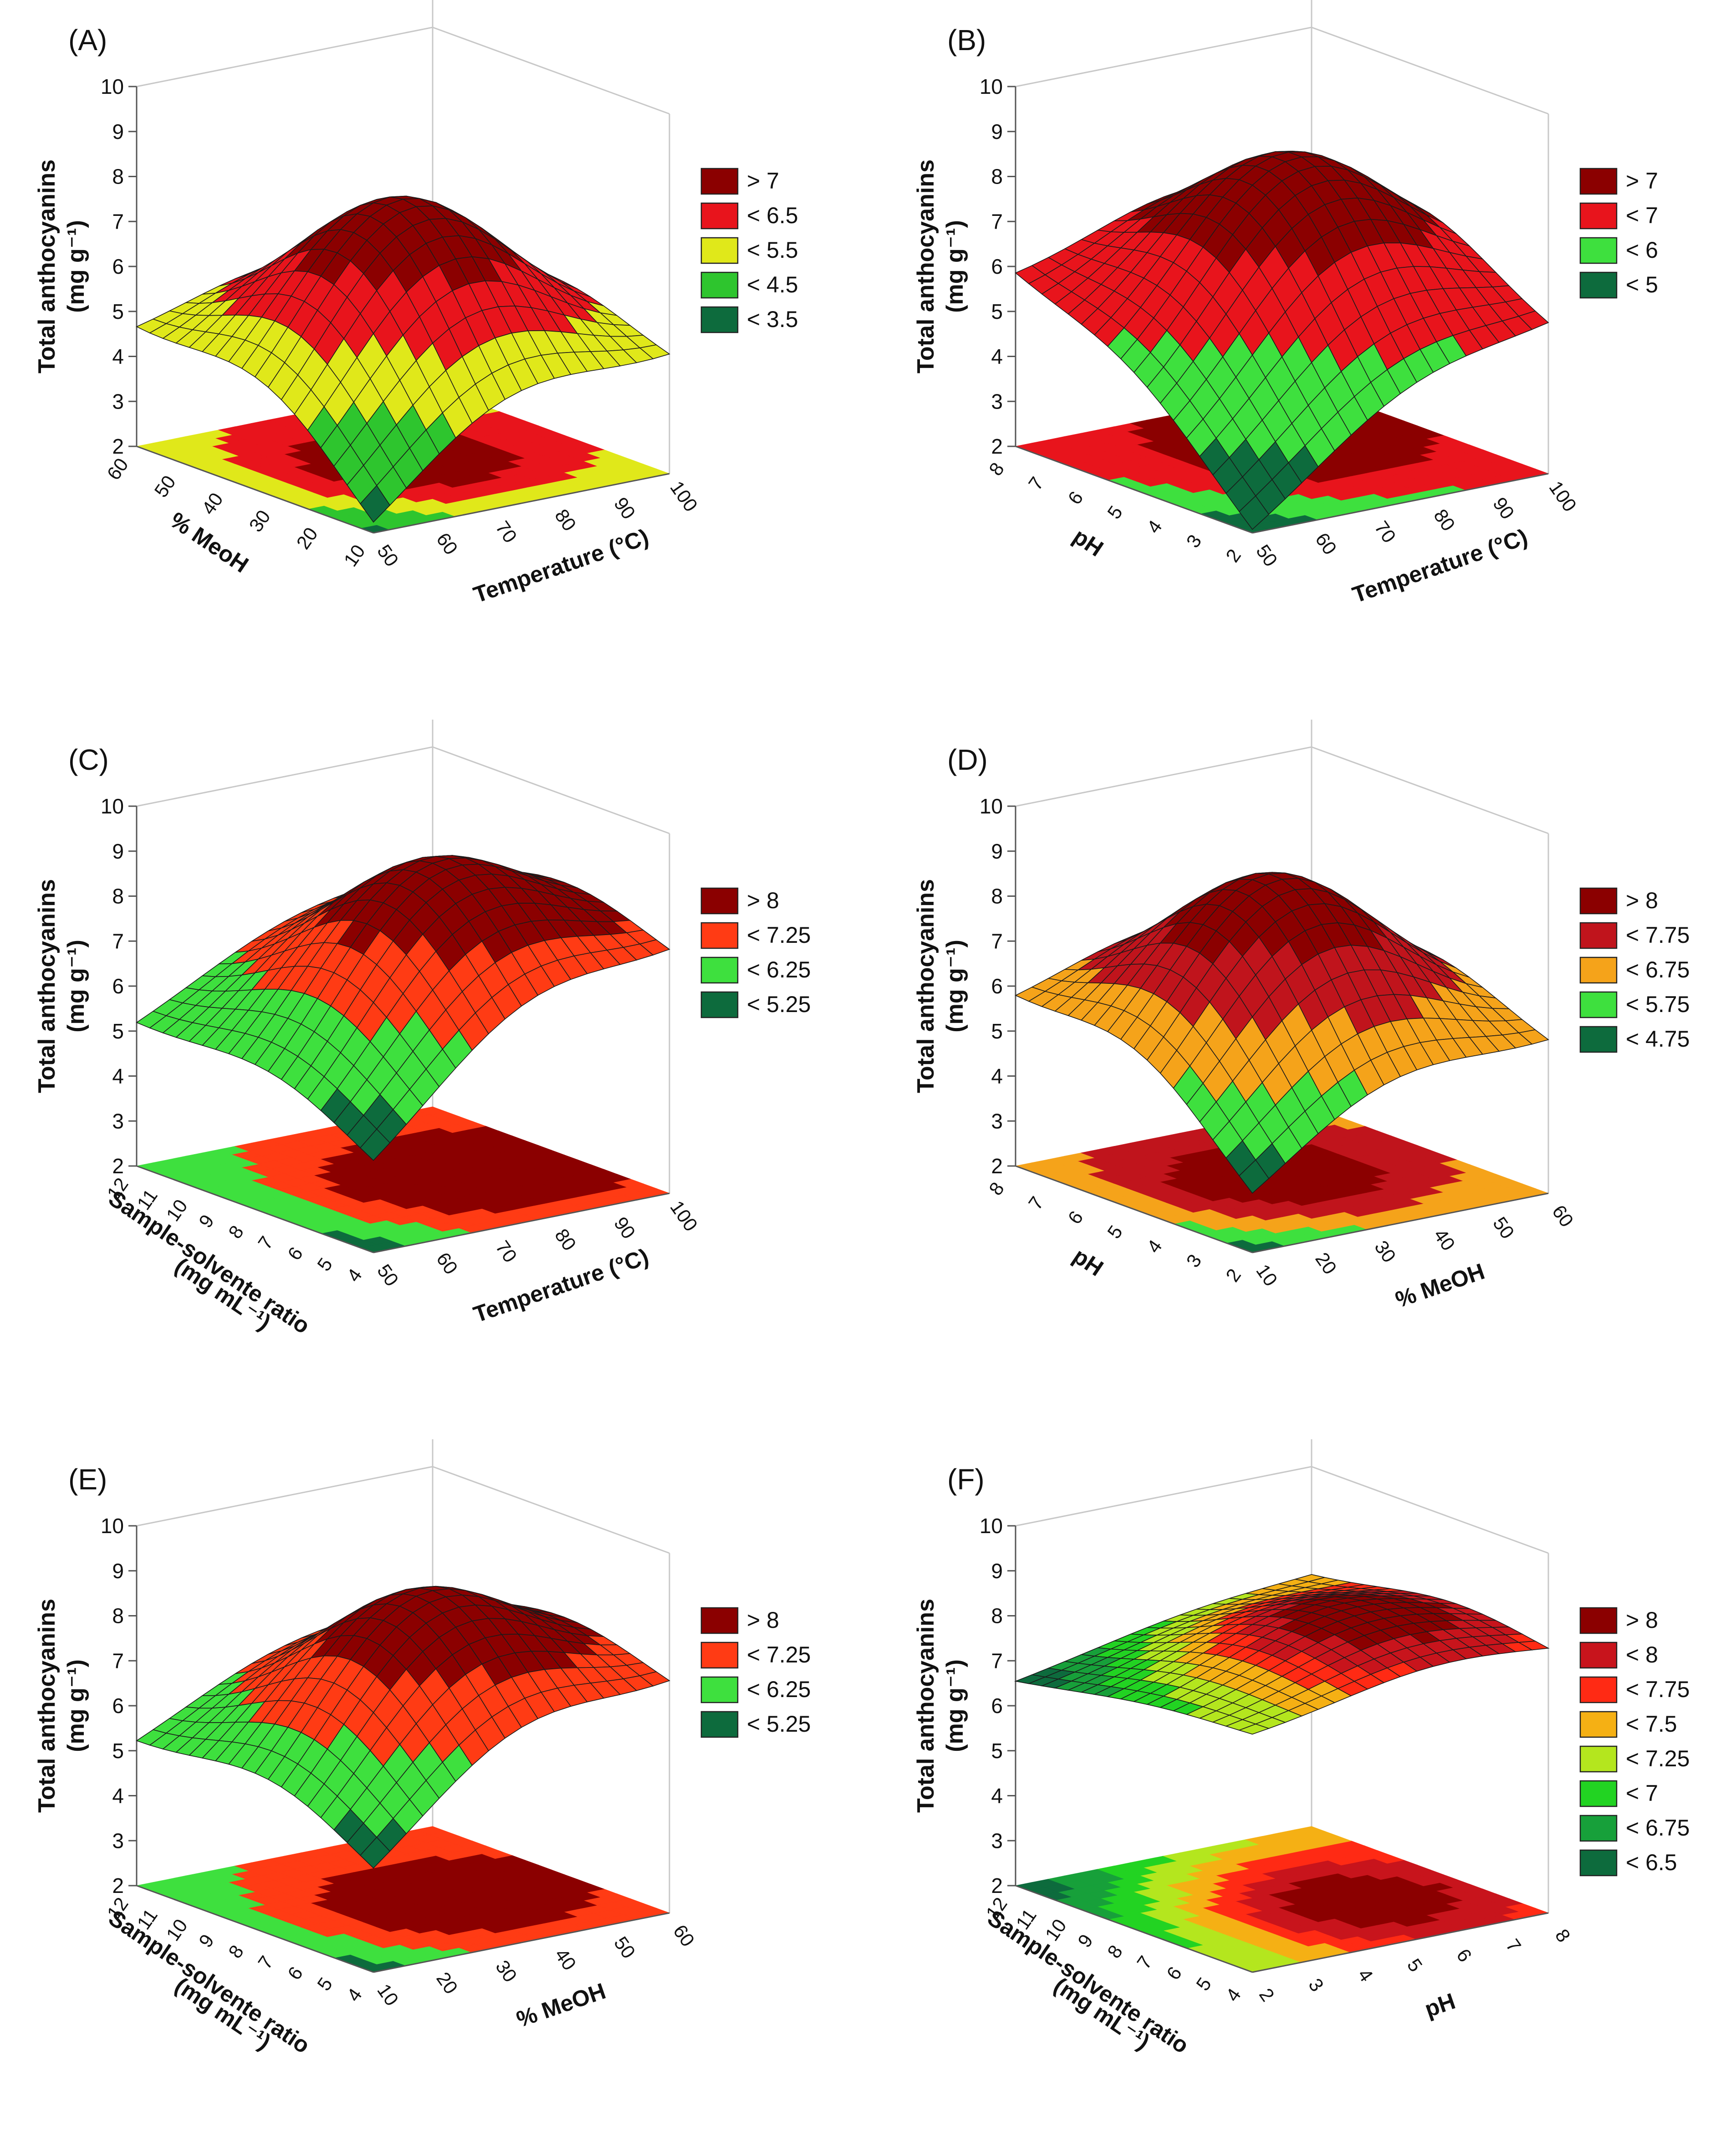 The height and width of the screenshot is (2153, 1736). What do you see at coordinates (307, 538) in the screenshot?
I see `y-tick-label: 20` at bounding box center [307, 538].